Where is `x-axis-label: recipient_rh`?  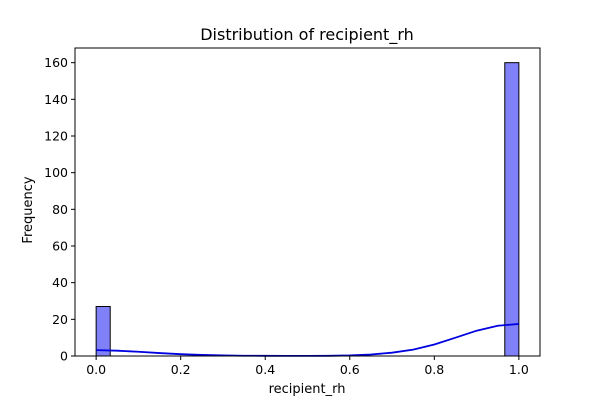 x-axis-label: recipient_rh is located at coordinates (307, 389).